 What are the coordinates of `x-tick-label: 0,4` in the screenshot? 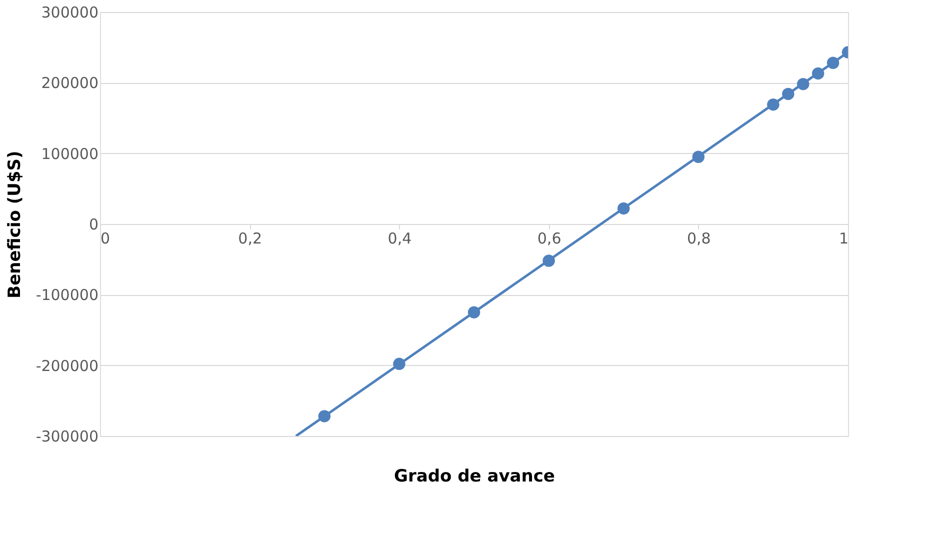 It's located at (400, 239).